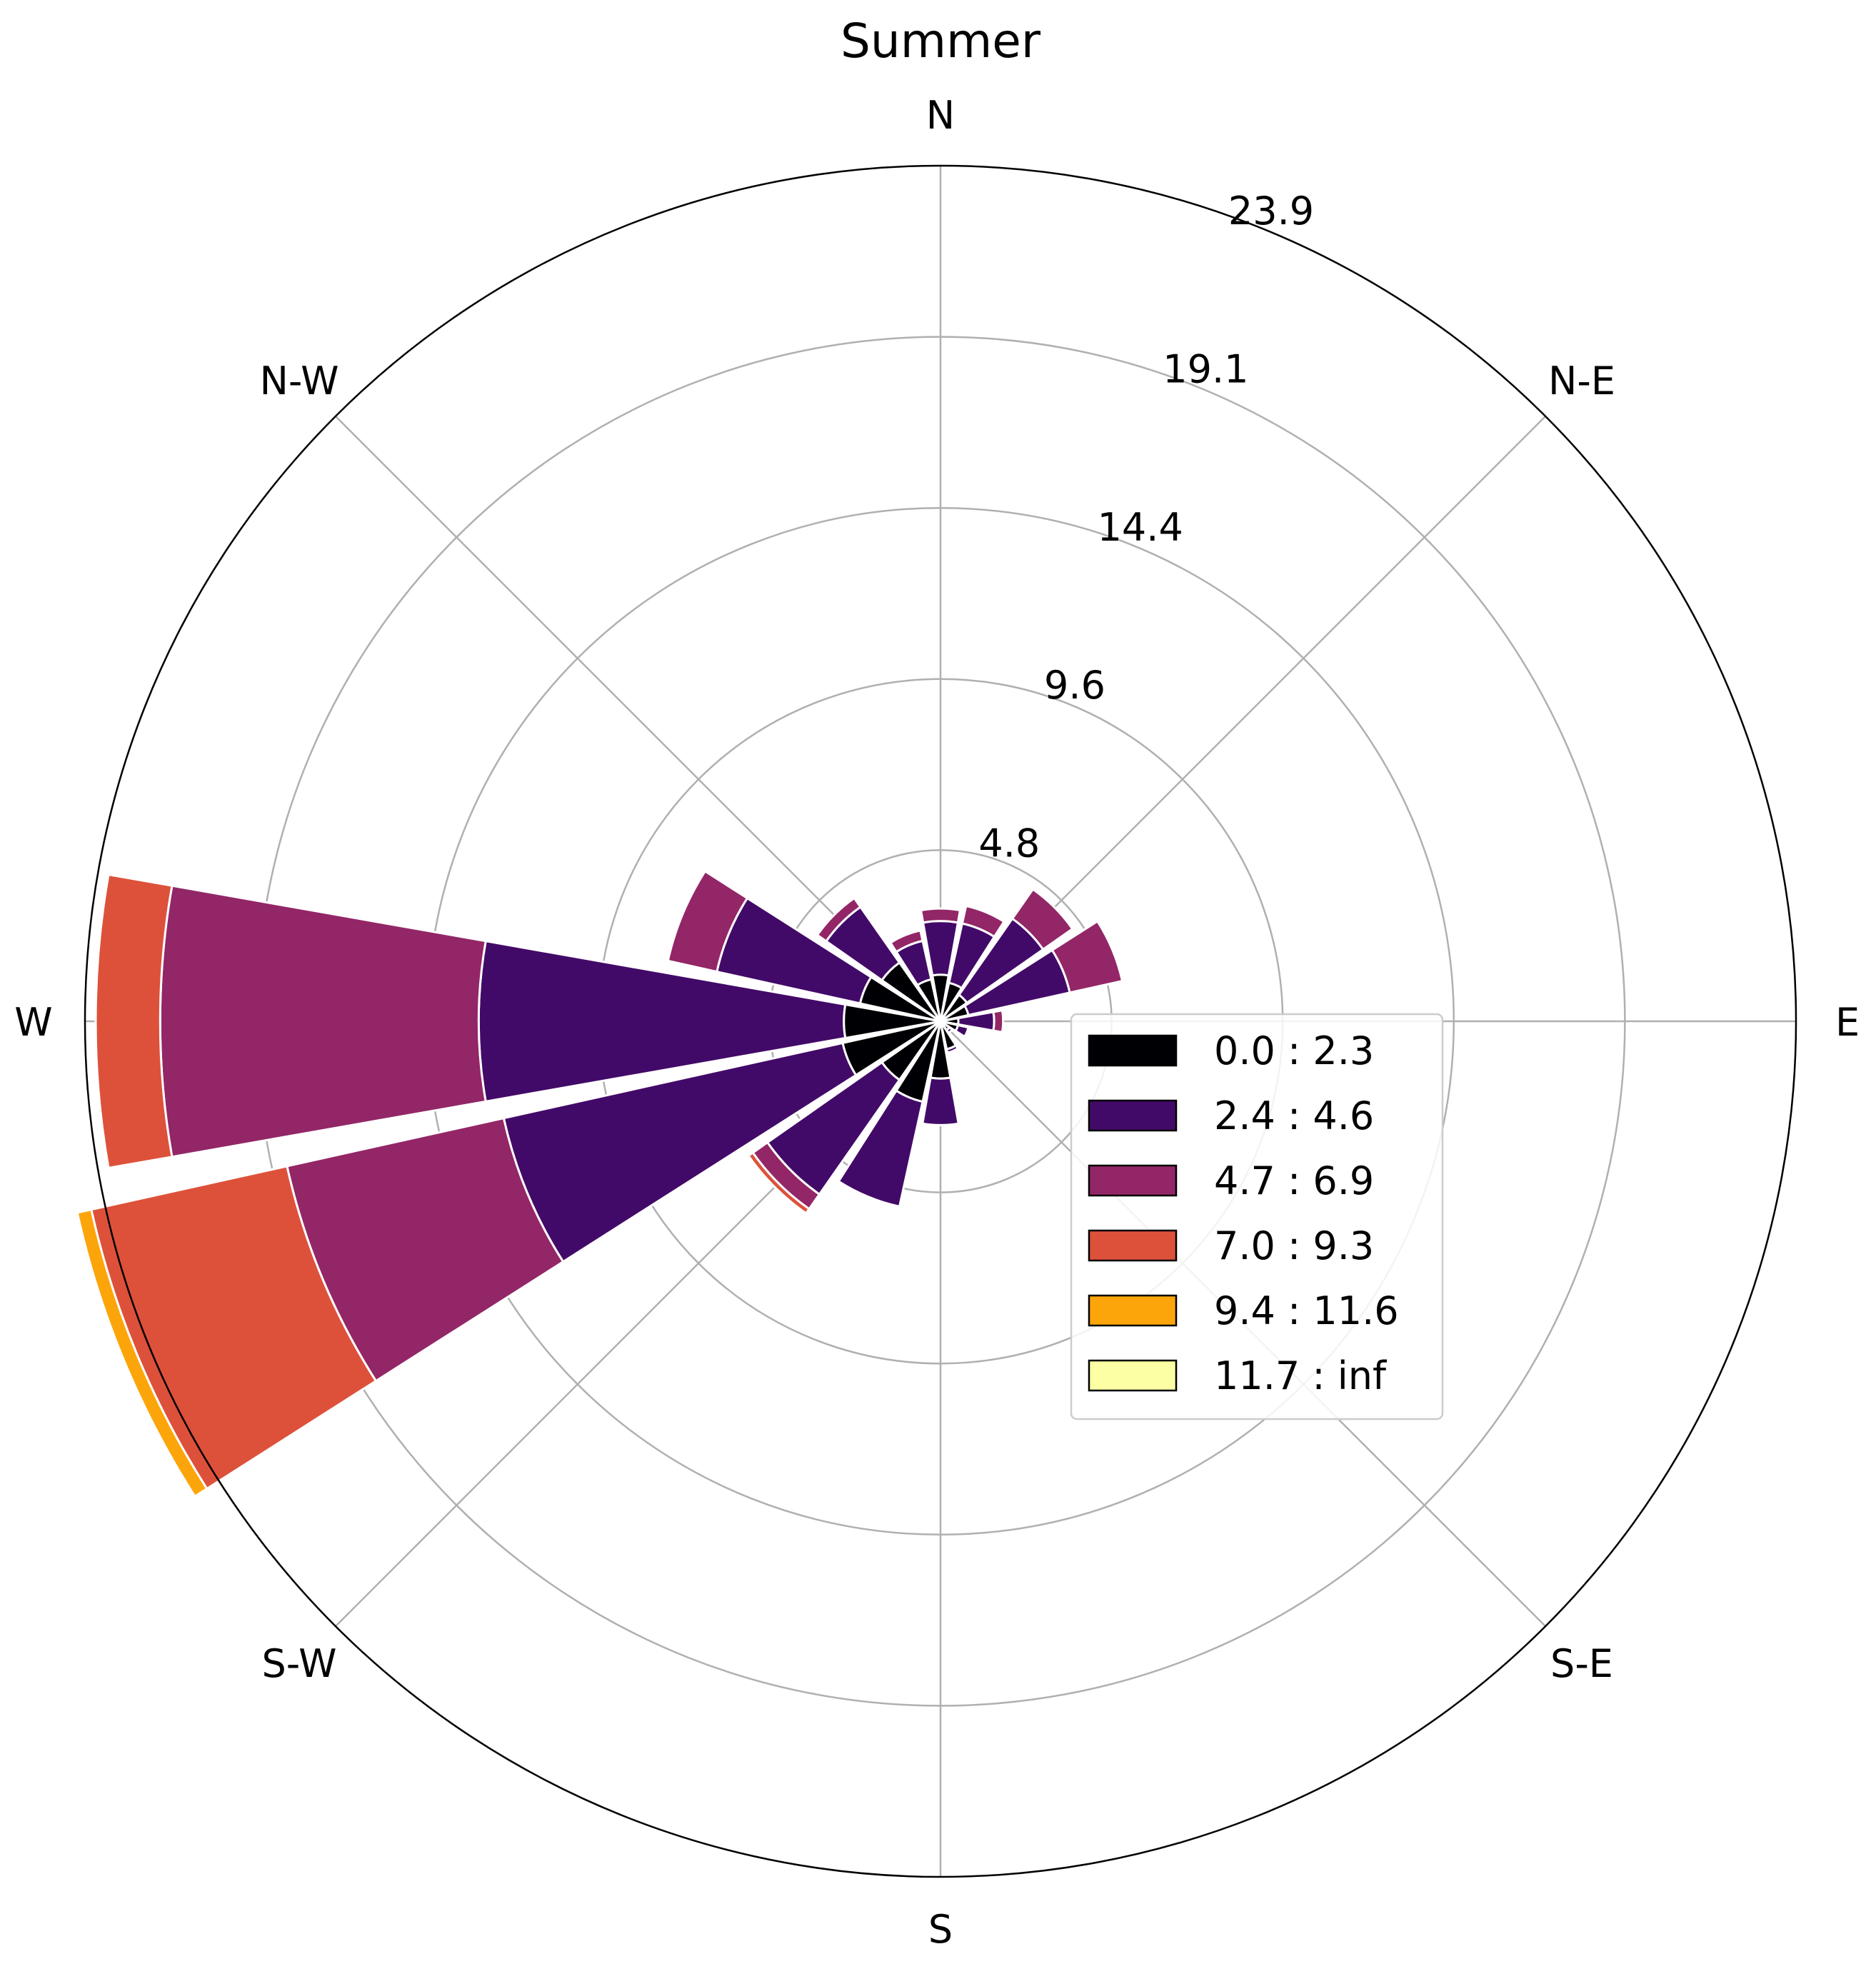 The width and height of the screenshot is (1876, 1964). Describe the element at coordinates (1205, 369) in the screenshot. I see `radial-tick-label-4: 19.1` at that location.